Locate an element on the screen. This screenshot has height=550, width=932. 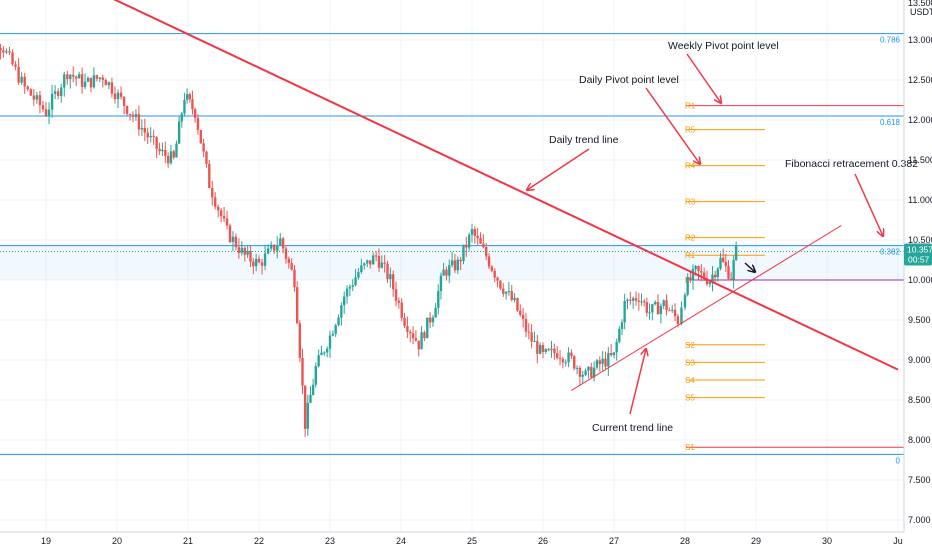
price-tick-label: 9.000 is located at coordinates (919, 360).